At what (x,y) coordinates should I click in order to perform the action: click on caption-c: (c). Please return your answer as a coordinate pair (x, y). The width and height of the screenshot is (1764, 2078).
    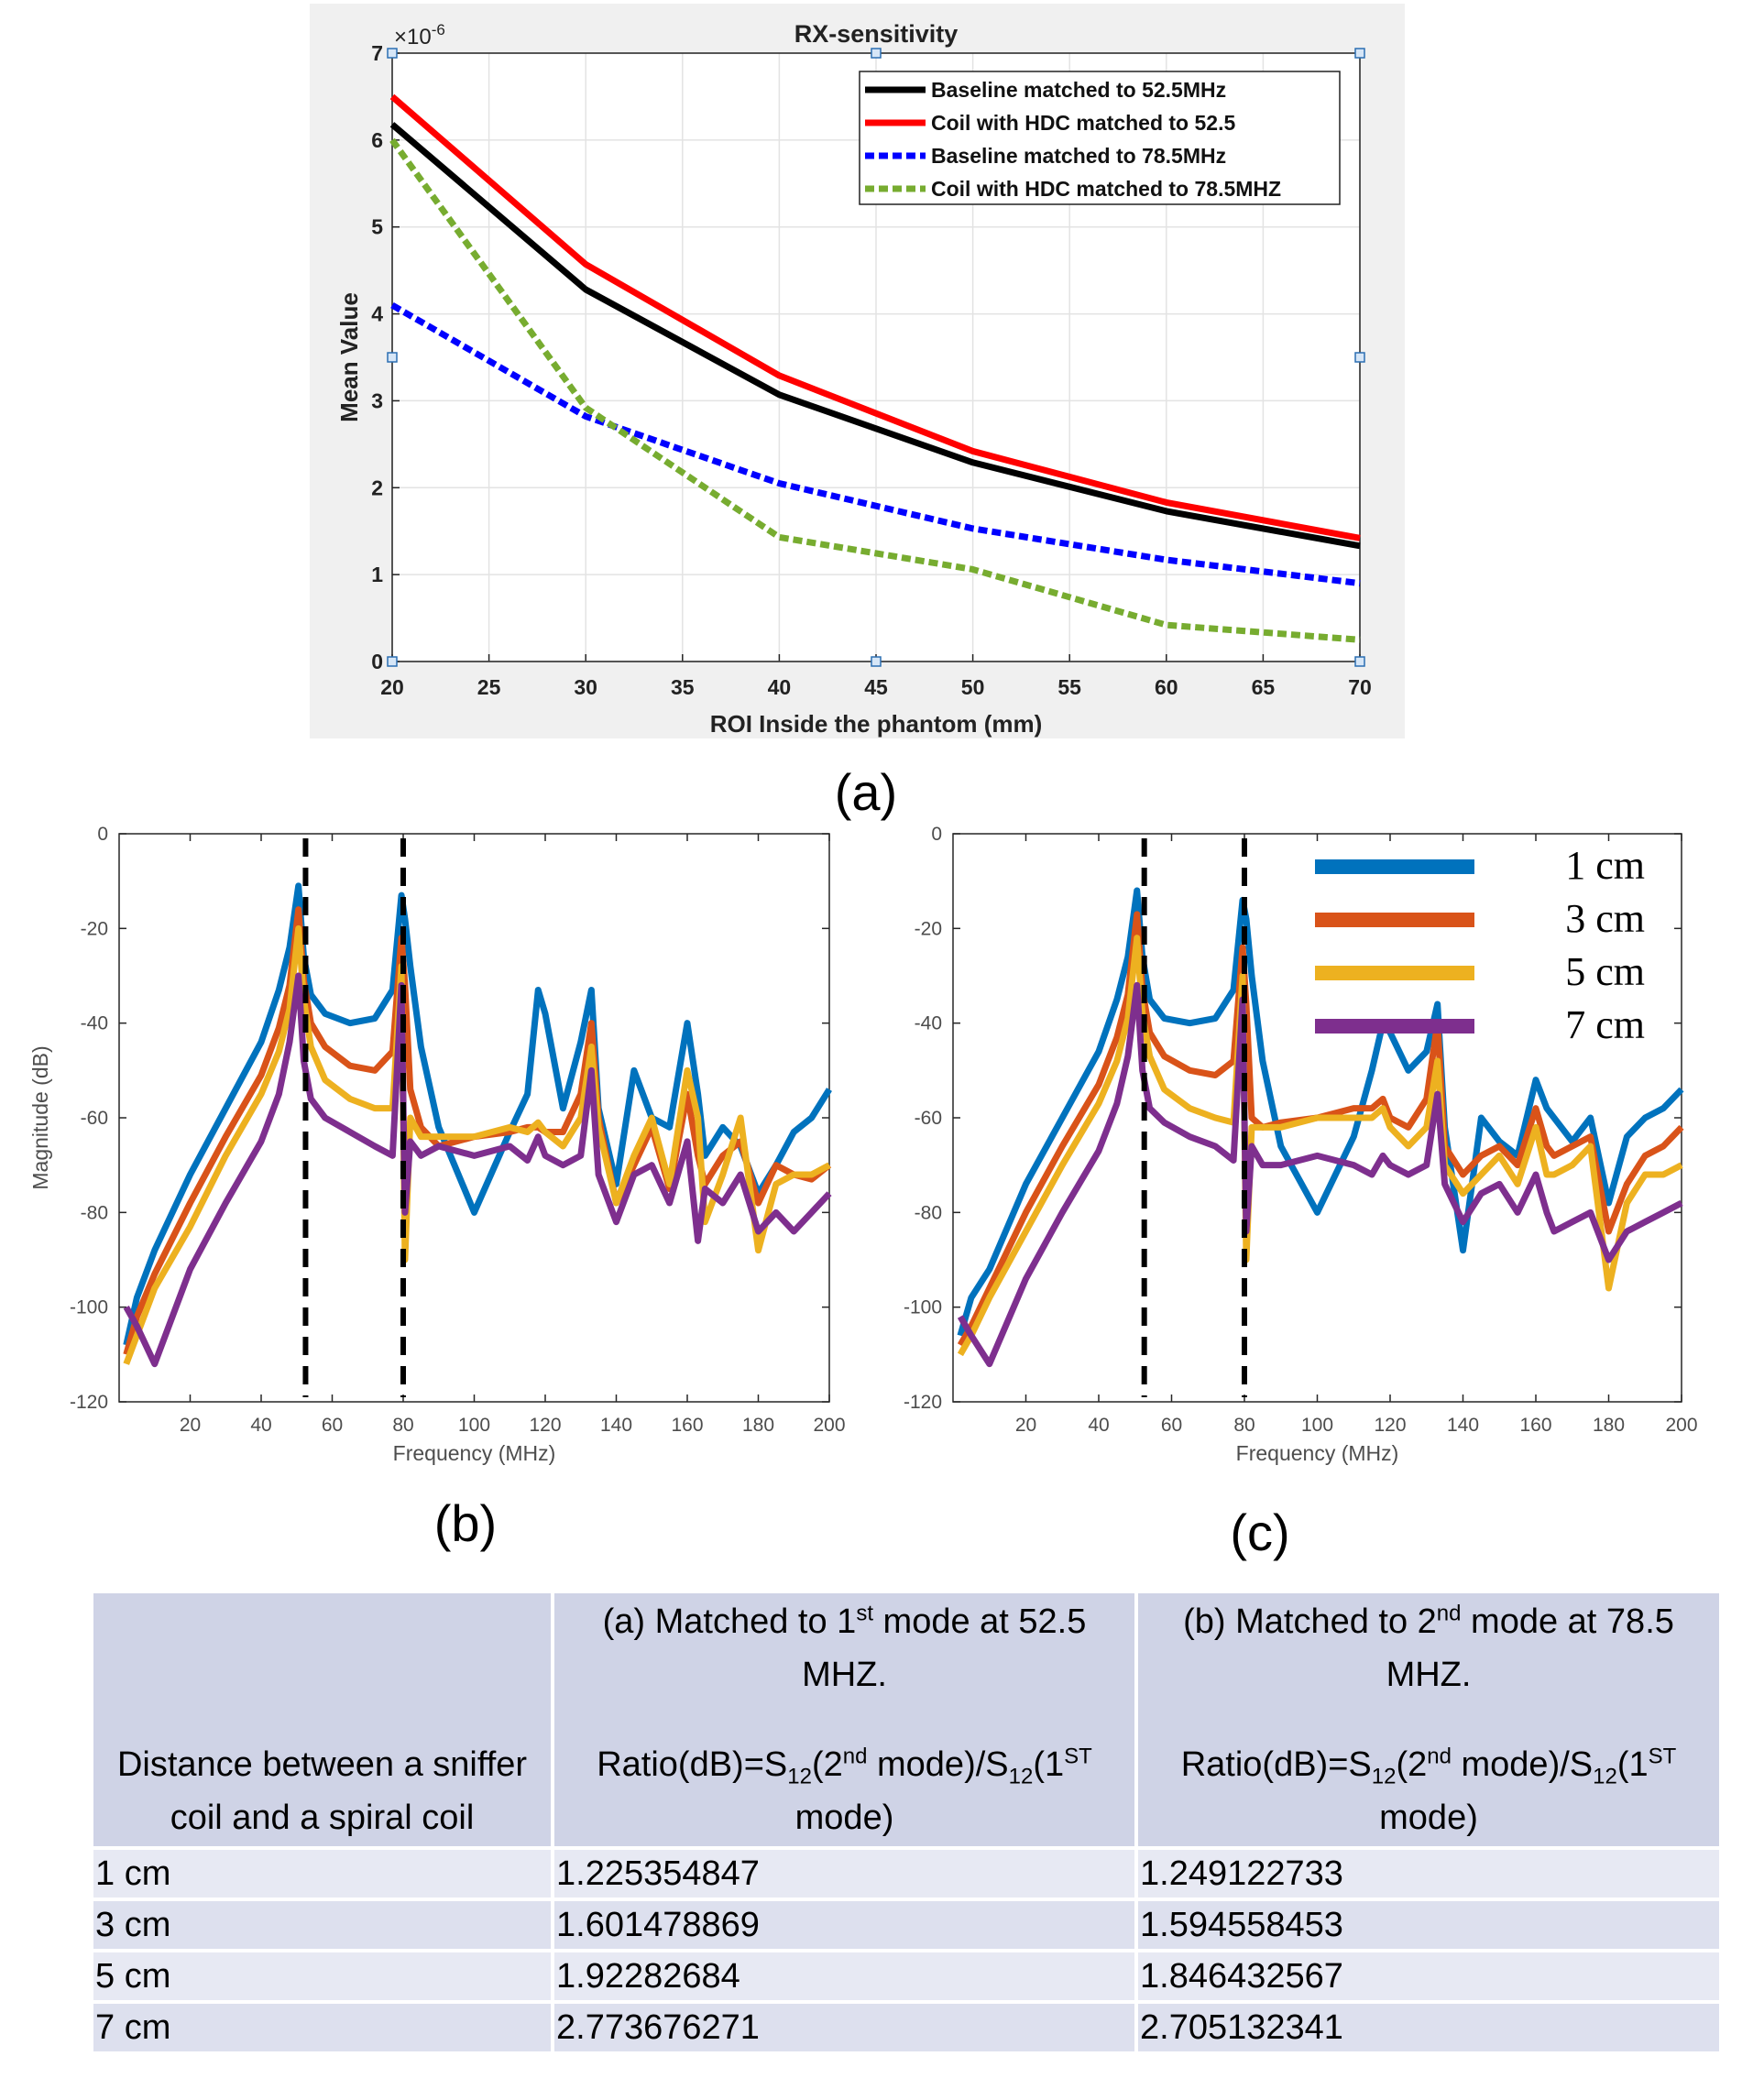
    Looking at the image, I should click on (1260, 1532).